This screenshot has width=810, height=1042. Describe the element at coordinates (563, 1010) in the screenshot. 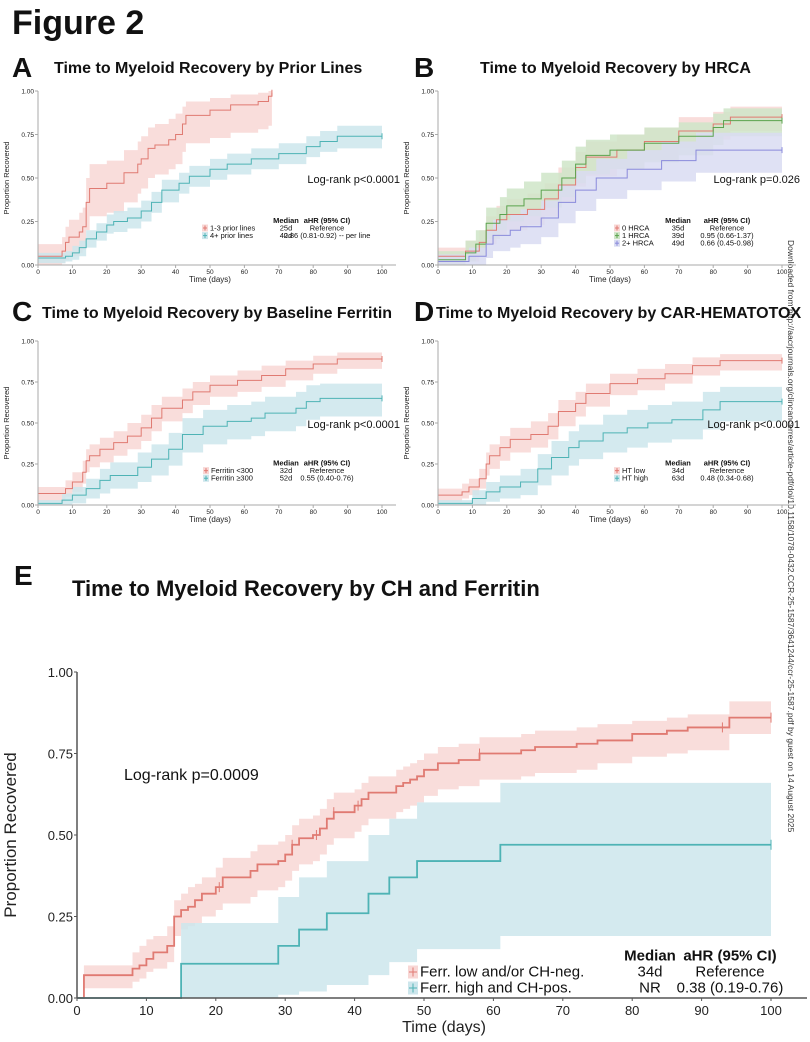

I see `x-tick-label: 70` at that location.